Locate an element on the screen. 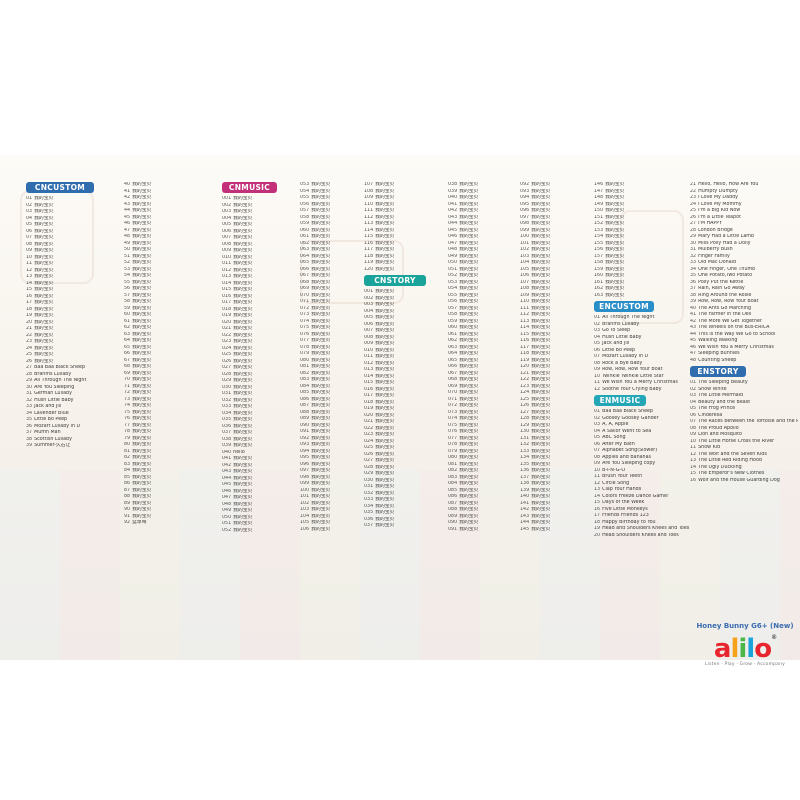 The image size is (800, 800). song-number: 45 is located at coordinates (127, 217).